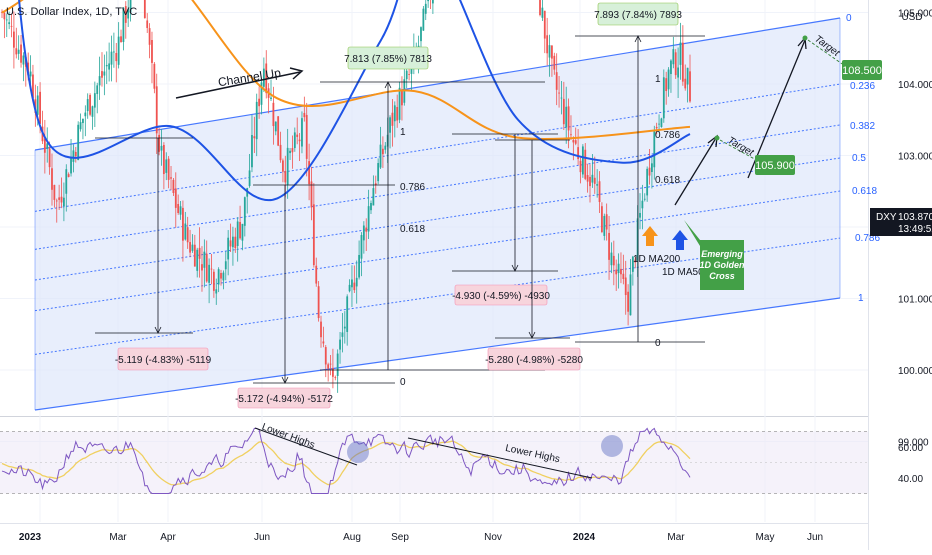 The height and width of the screenshot is (555, 932). I want to click on fib-small-label: 0.618, so click(412, 229).